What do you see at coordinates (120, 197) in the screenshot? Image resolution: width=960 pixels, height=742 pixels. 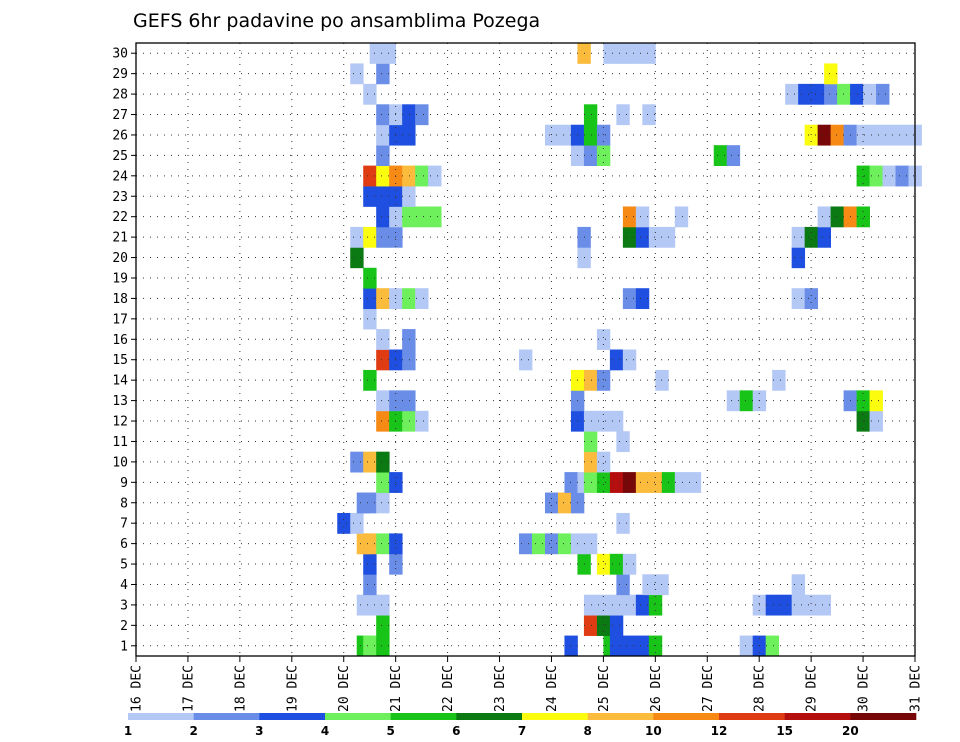 I see `y-tick-label: 23` at bounding box center [120, 197].